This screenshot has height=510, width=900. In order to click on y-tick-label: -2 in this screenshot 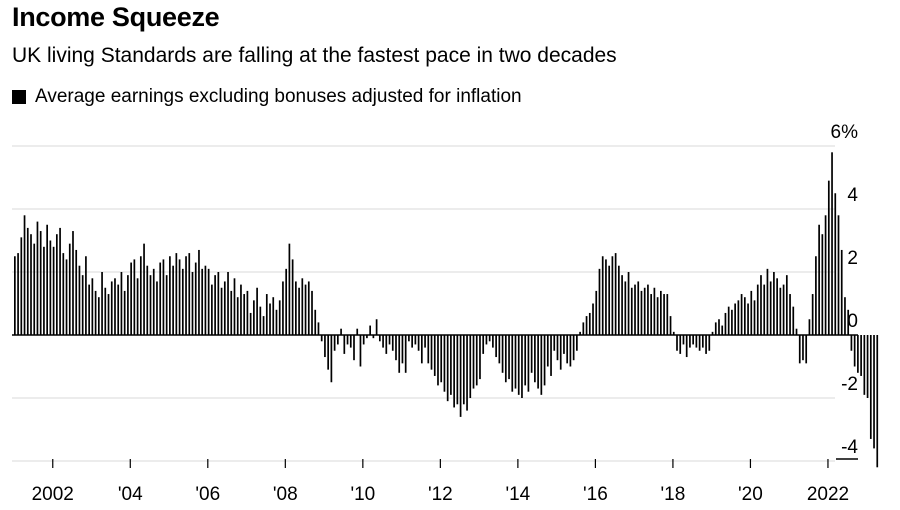, I will do `click(849, 384)`.